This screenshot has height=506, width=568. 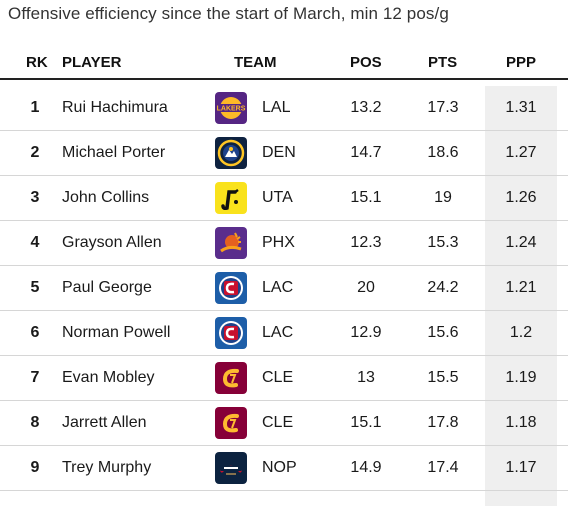 What do you see at coordinates (443, 107) in the screenshot?
I see `pts-cell: 17.3` at bounding box center [443, 107].